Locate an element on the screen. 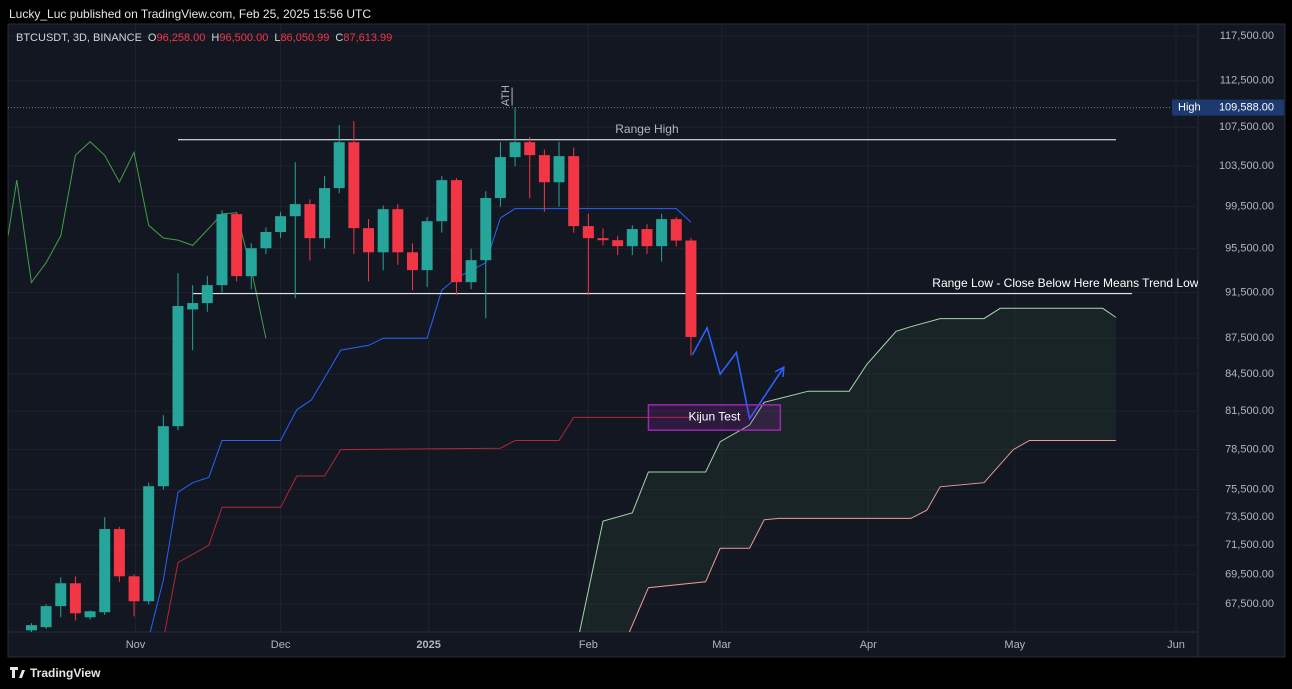 The height and width of the screenshot is (689, 1292). y-tick-label: 117,500.00 is located at coordinates (1247, 36).